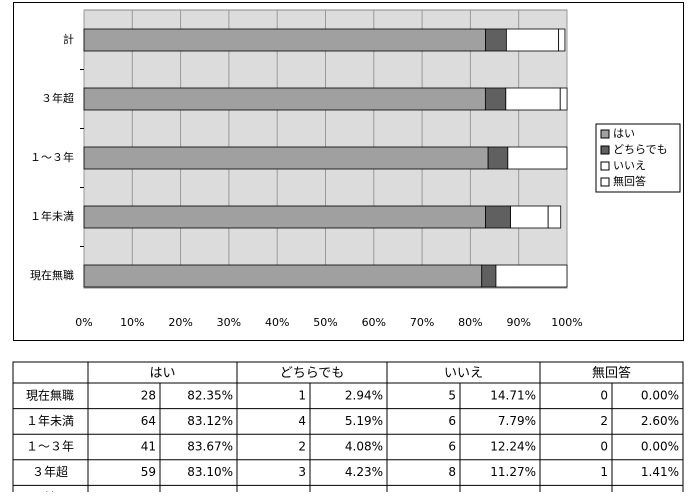 The image size is (696, 496). Describe the element at coordinates (629, 165) in the screenshot. I see `legend-label: いいえ` at that location.